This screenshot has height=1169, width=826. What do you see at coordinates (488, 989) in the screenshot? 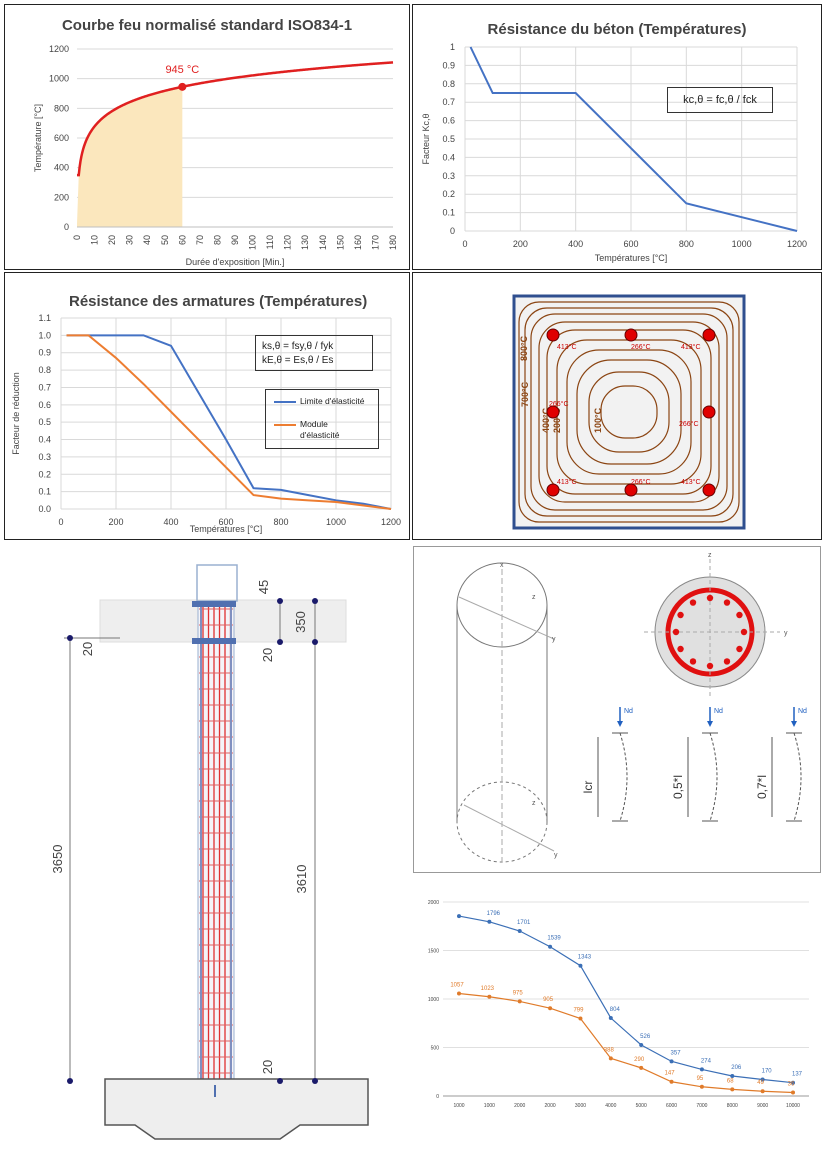
I see `data-label: 1023` at bounding box center [488, 989].